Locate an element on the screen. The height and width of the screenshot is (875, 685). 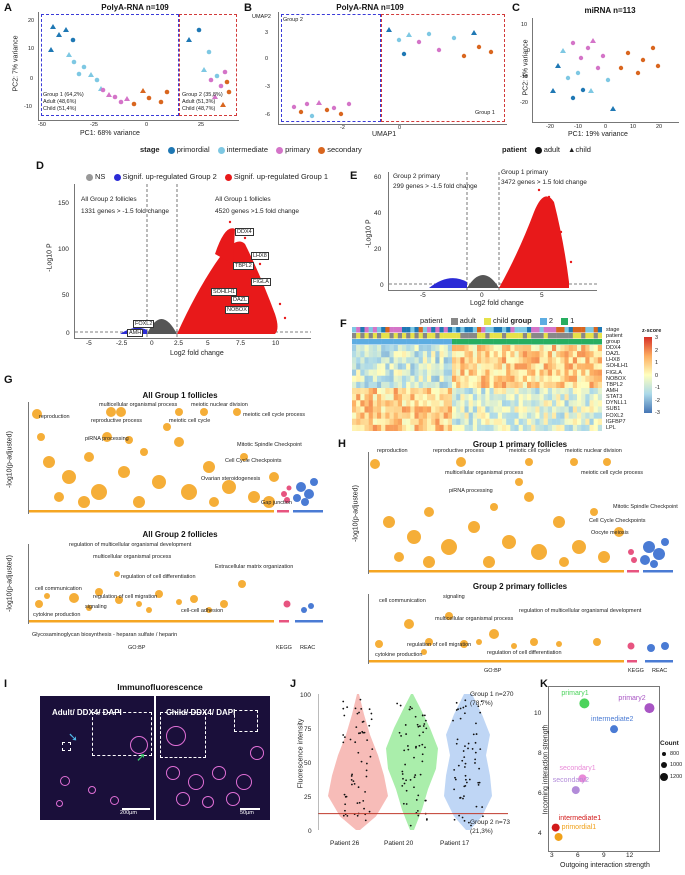
group2-label: Group 2 is located at coordinates (293, 20).